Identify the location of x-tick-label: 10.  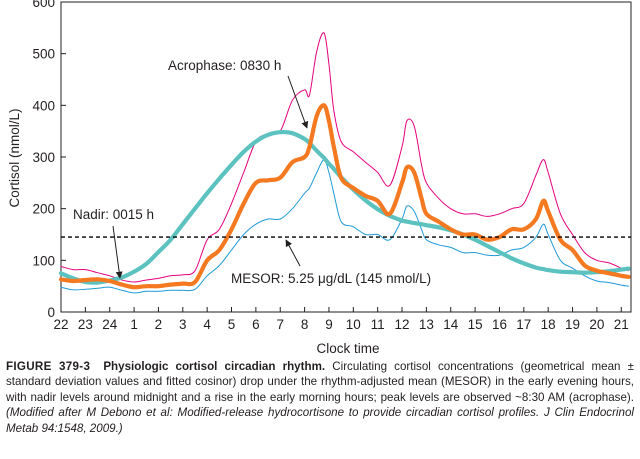
(353, 324).